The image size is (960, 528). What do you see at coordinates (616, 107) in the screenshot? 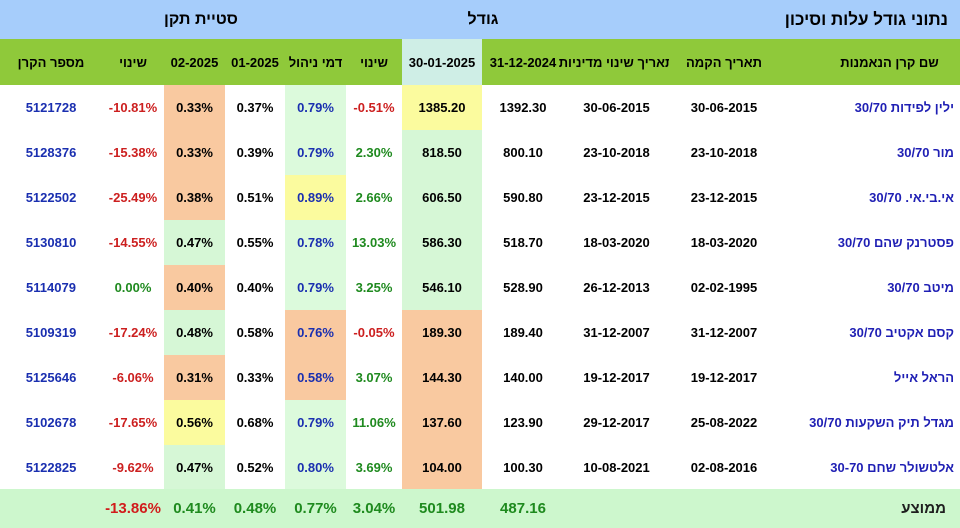
I see `table-row-0-policy: 30-06-2015` at bounding box center [616, 107].